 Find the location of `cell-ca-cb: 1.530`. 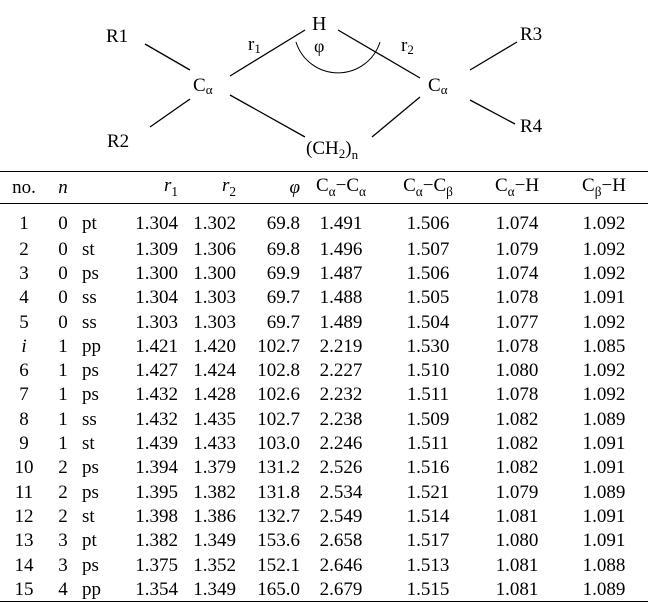

cell-ca-cb: 1.530 is located at coordinates (428, 346).